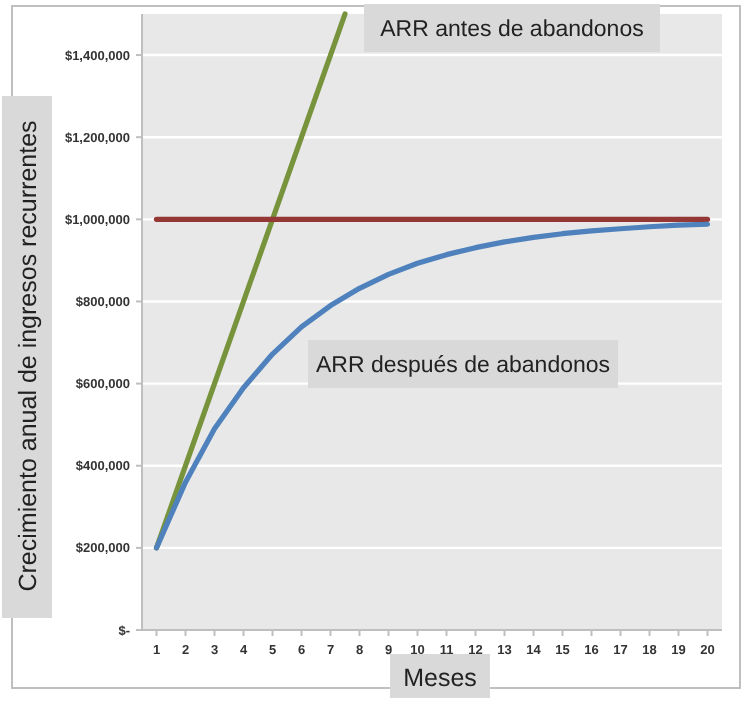  What do you see at coordinates (440, 678) in the screenshot?
I see `x-axis-title: Meses` at bounding box center [440, 678].